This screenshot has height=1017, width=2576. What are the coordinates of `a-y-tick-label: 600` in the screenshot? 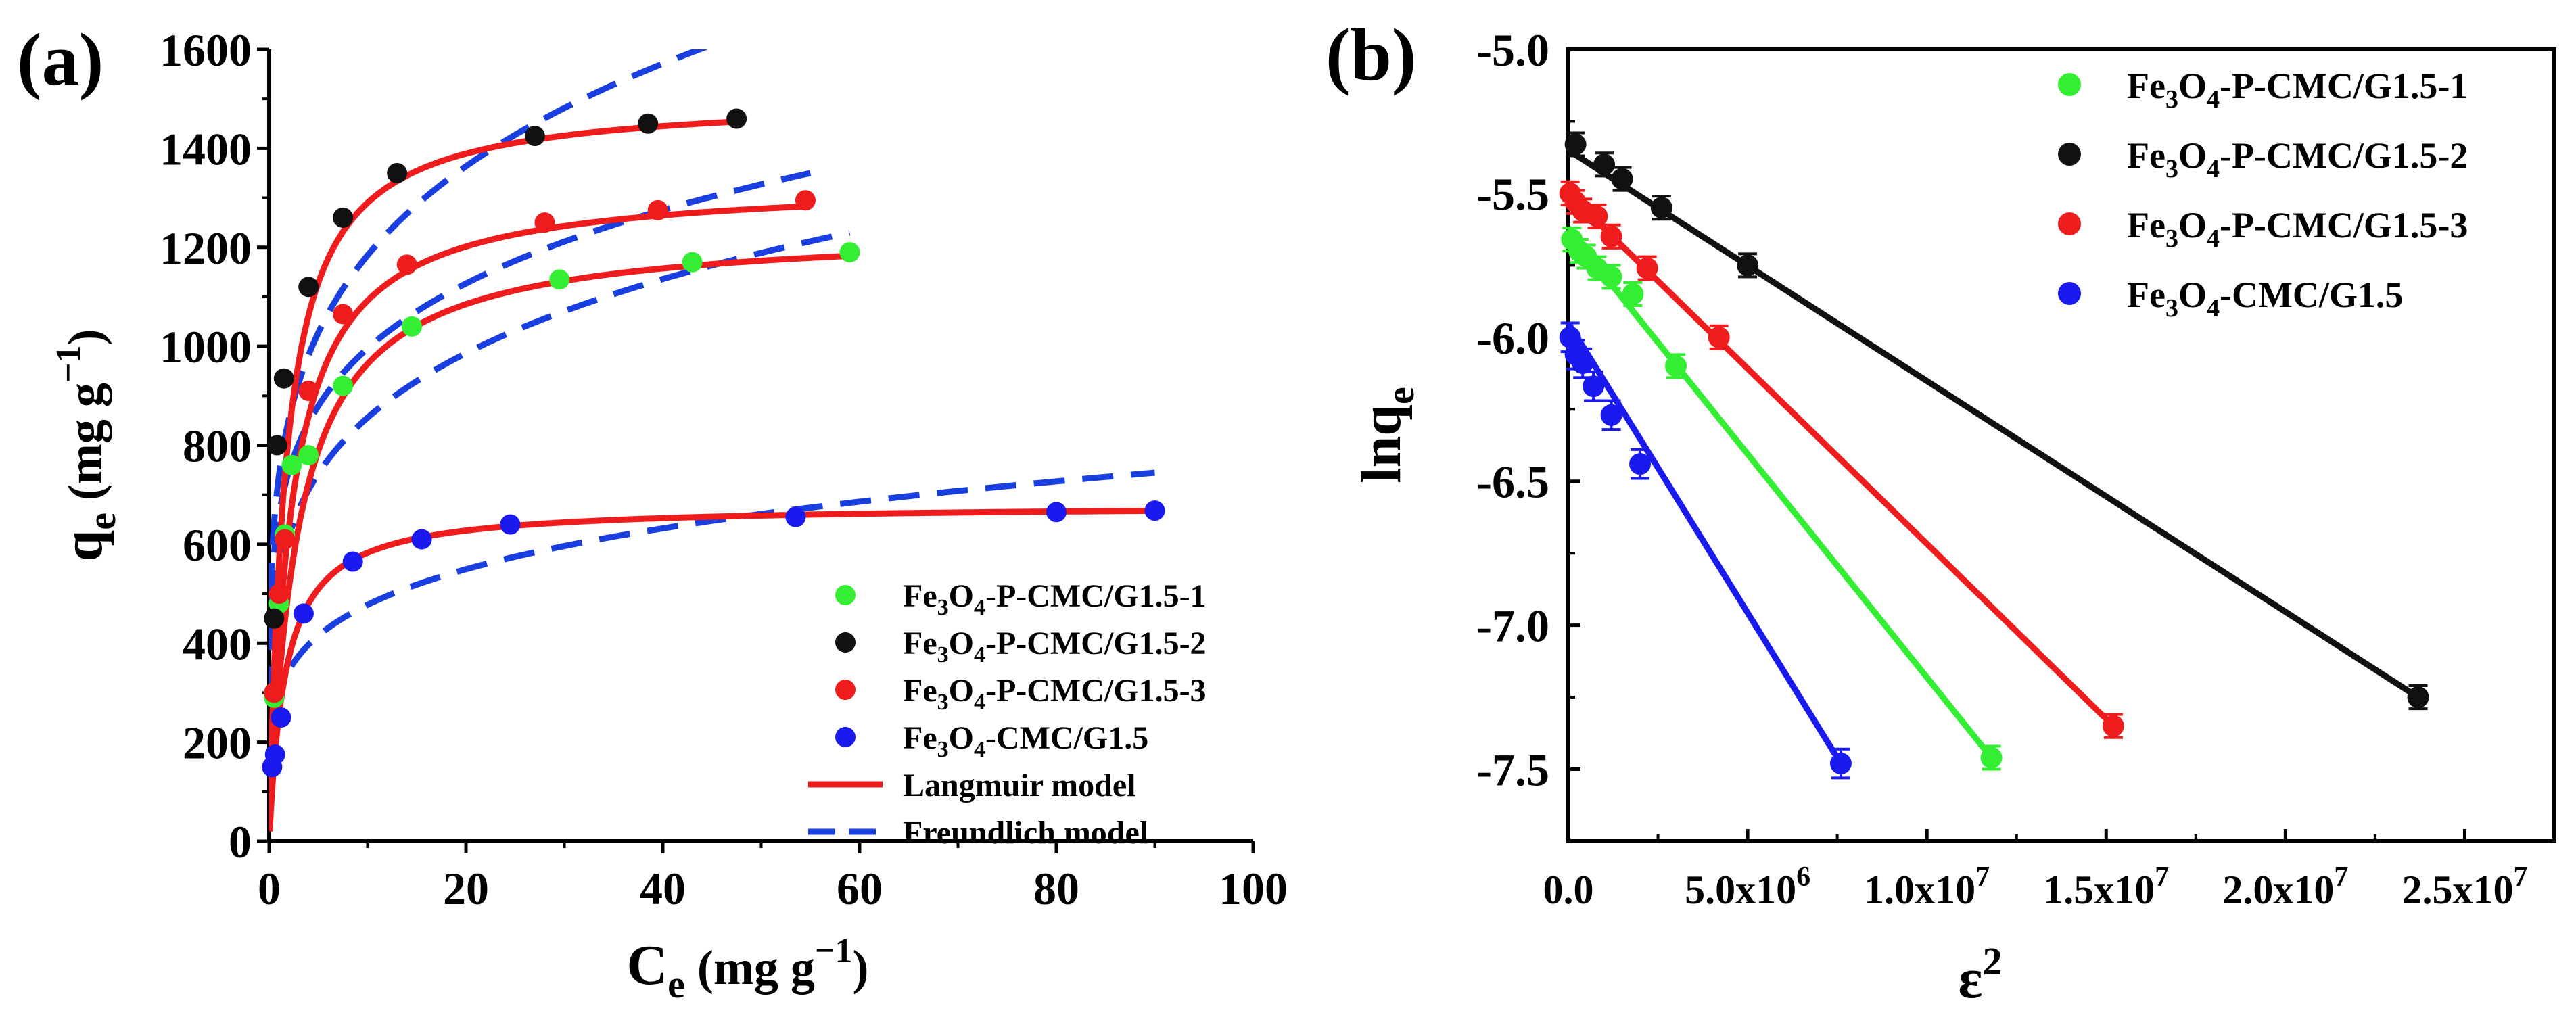 It's located at (217, 545).